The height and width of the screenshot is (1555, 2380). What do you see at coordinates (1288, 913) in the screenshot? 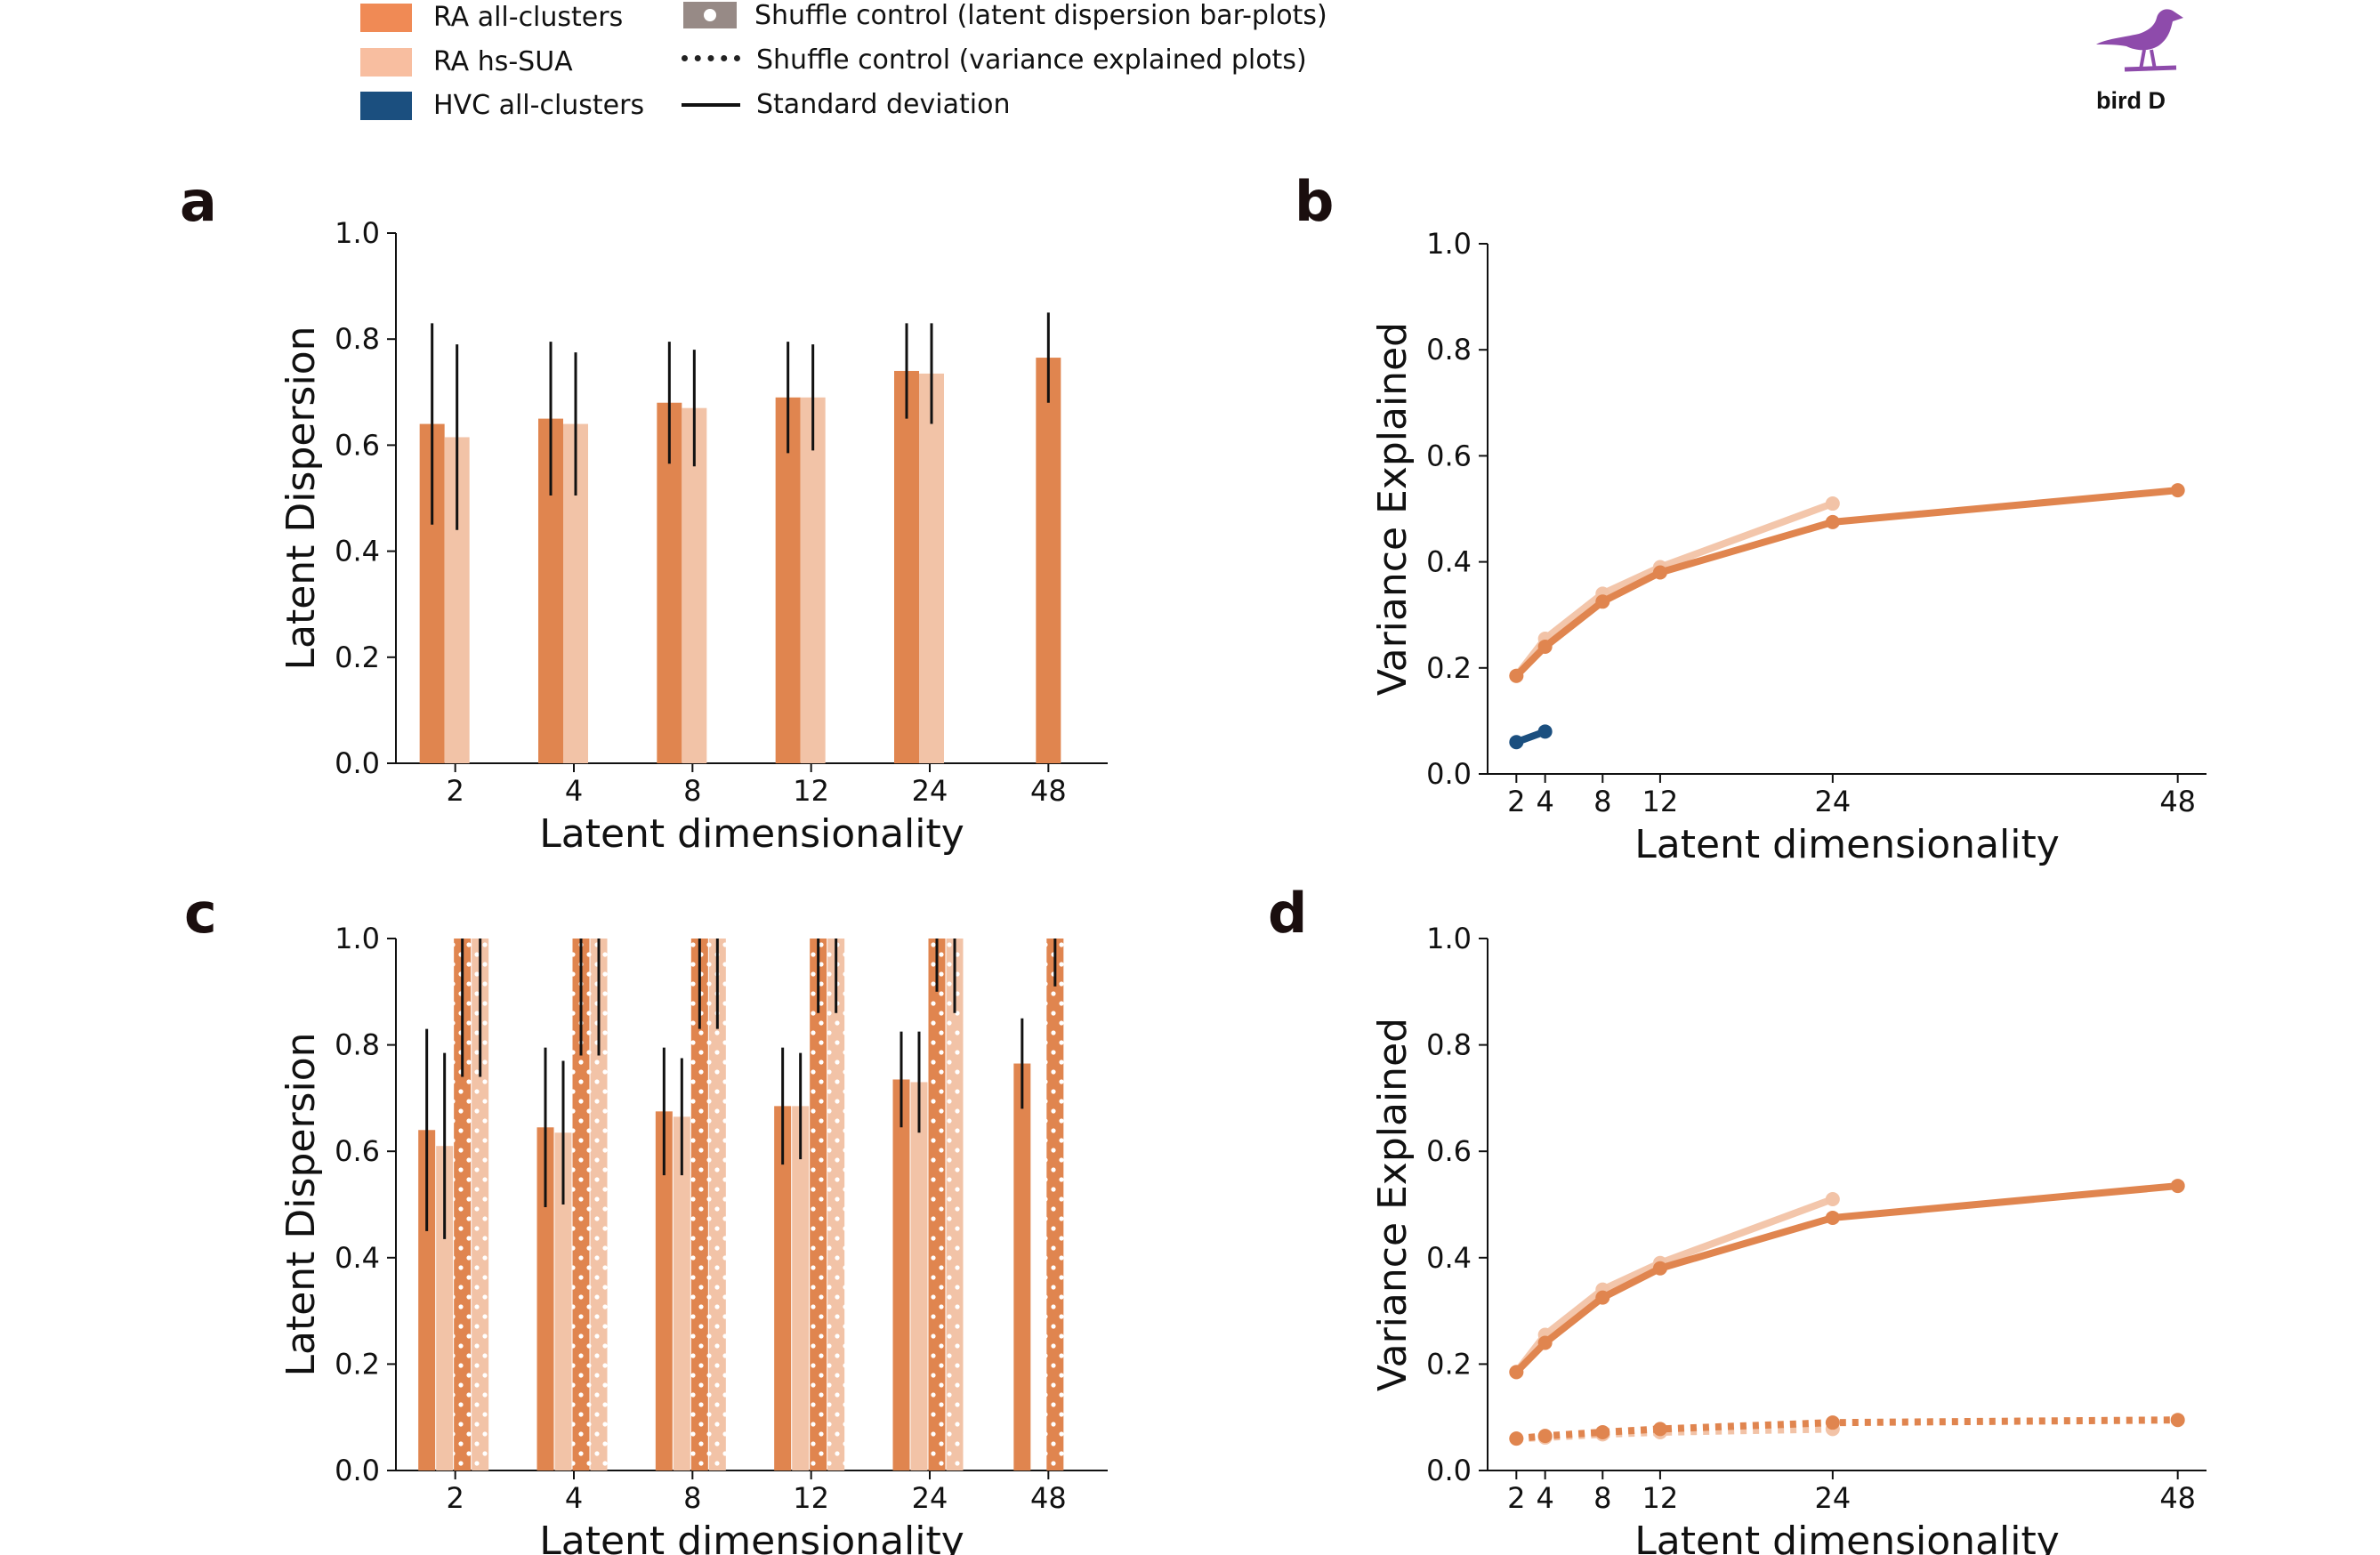
I see `panel-letter-d: d` at bounding box center [1288, 913].